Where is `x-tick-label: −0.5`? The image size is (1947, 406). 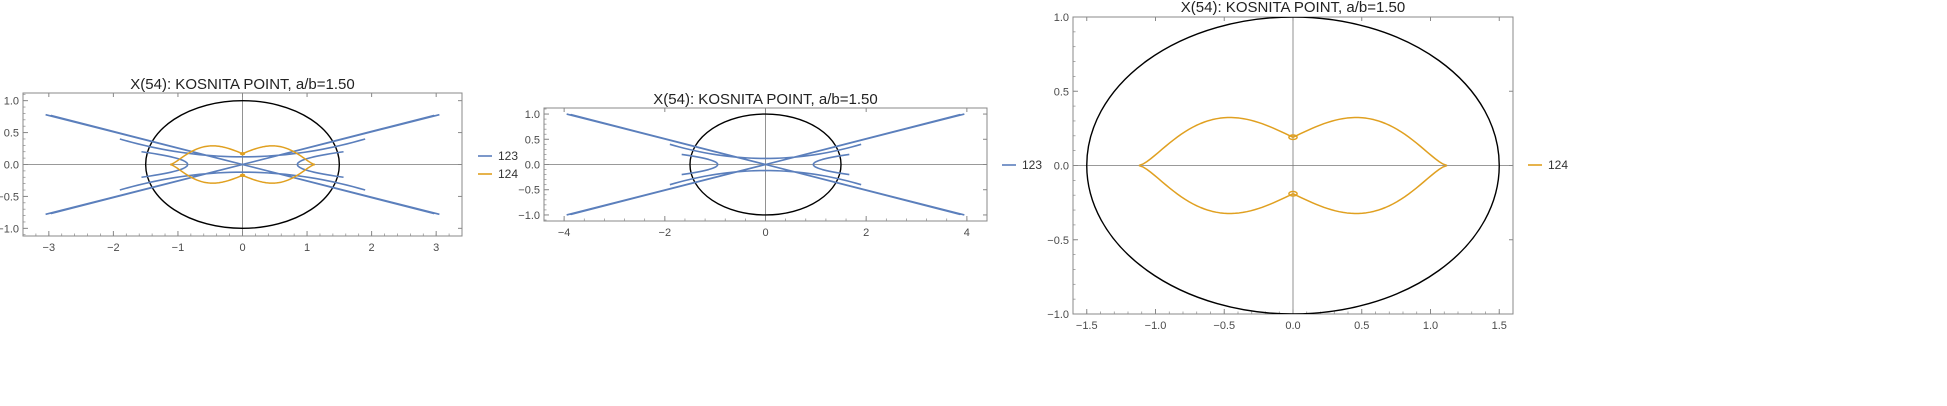 x-tick-label: −0.5 is located at coordinates (1224, 326).